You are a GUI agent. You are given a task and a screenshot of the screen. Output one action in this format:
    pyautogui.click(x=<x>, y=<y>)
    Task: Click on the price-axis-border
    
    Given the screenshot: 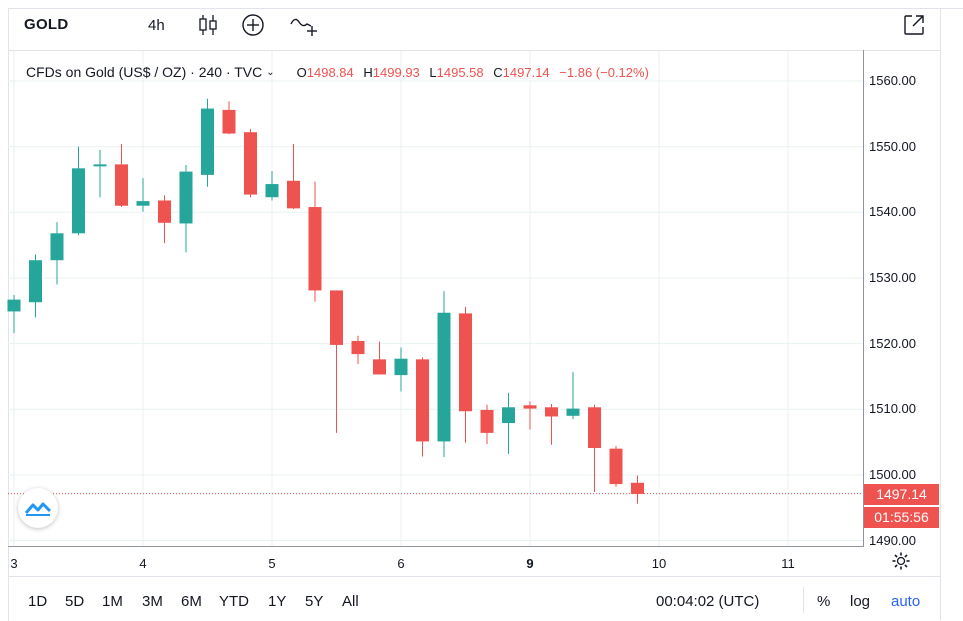 What is the action you would take?
    pyautogui.click(x=863, y=298)
    